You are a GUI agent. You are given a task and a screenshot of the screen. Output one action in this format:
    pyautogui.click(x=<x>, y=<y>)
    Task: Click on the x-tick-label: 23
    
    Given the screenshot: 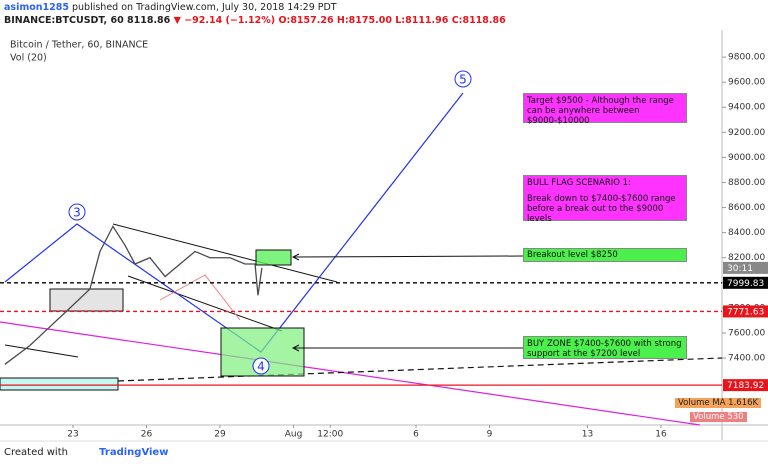 What is the action you would take?
    pyautogui.click(x=72, y=435)
    